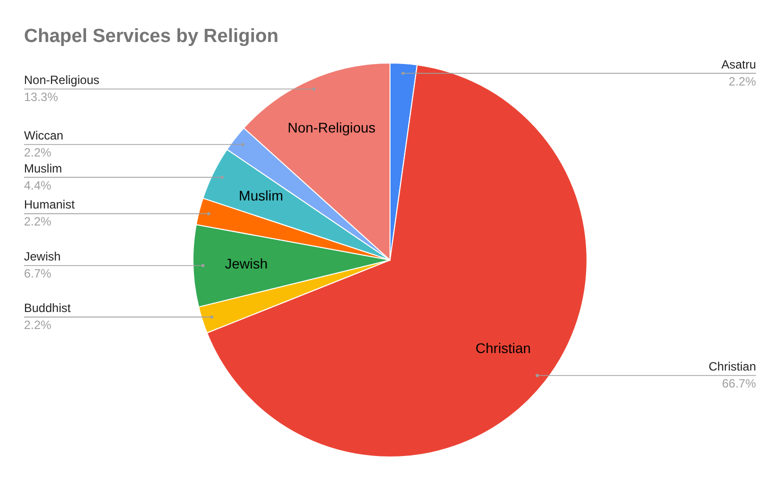 Image resolution: width=780 pixels, height=482 pixels. Describe the element at coordinates (738, 64) in the screenshot. I see `slice-label: Asatru` at that location.